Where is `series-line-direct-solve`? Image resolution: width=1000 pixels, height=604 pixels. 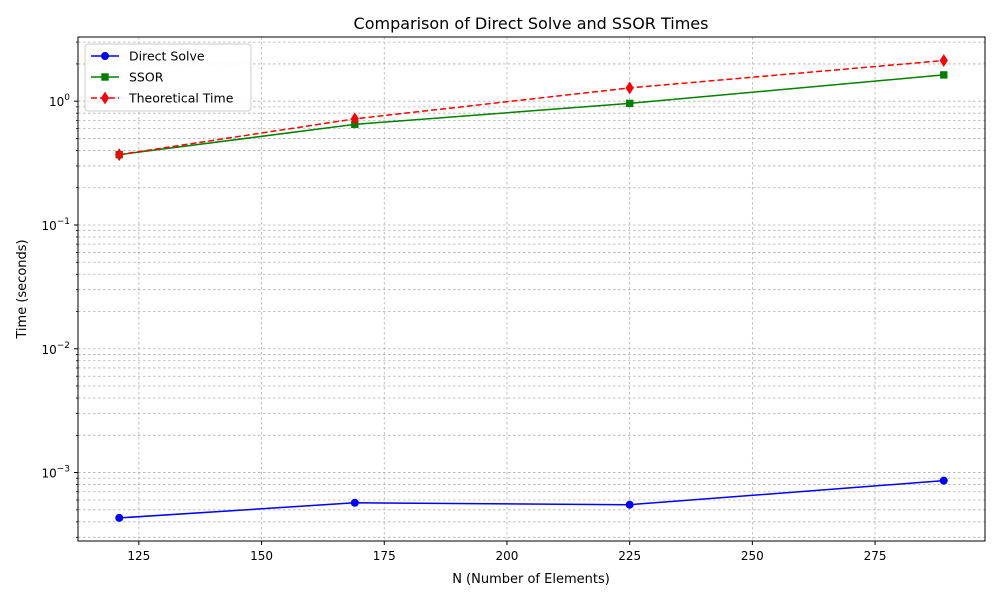 series-line-direct-solve is located at coordinates (531, 499).